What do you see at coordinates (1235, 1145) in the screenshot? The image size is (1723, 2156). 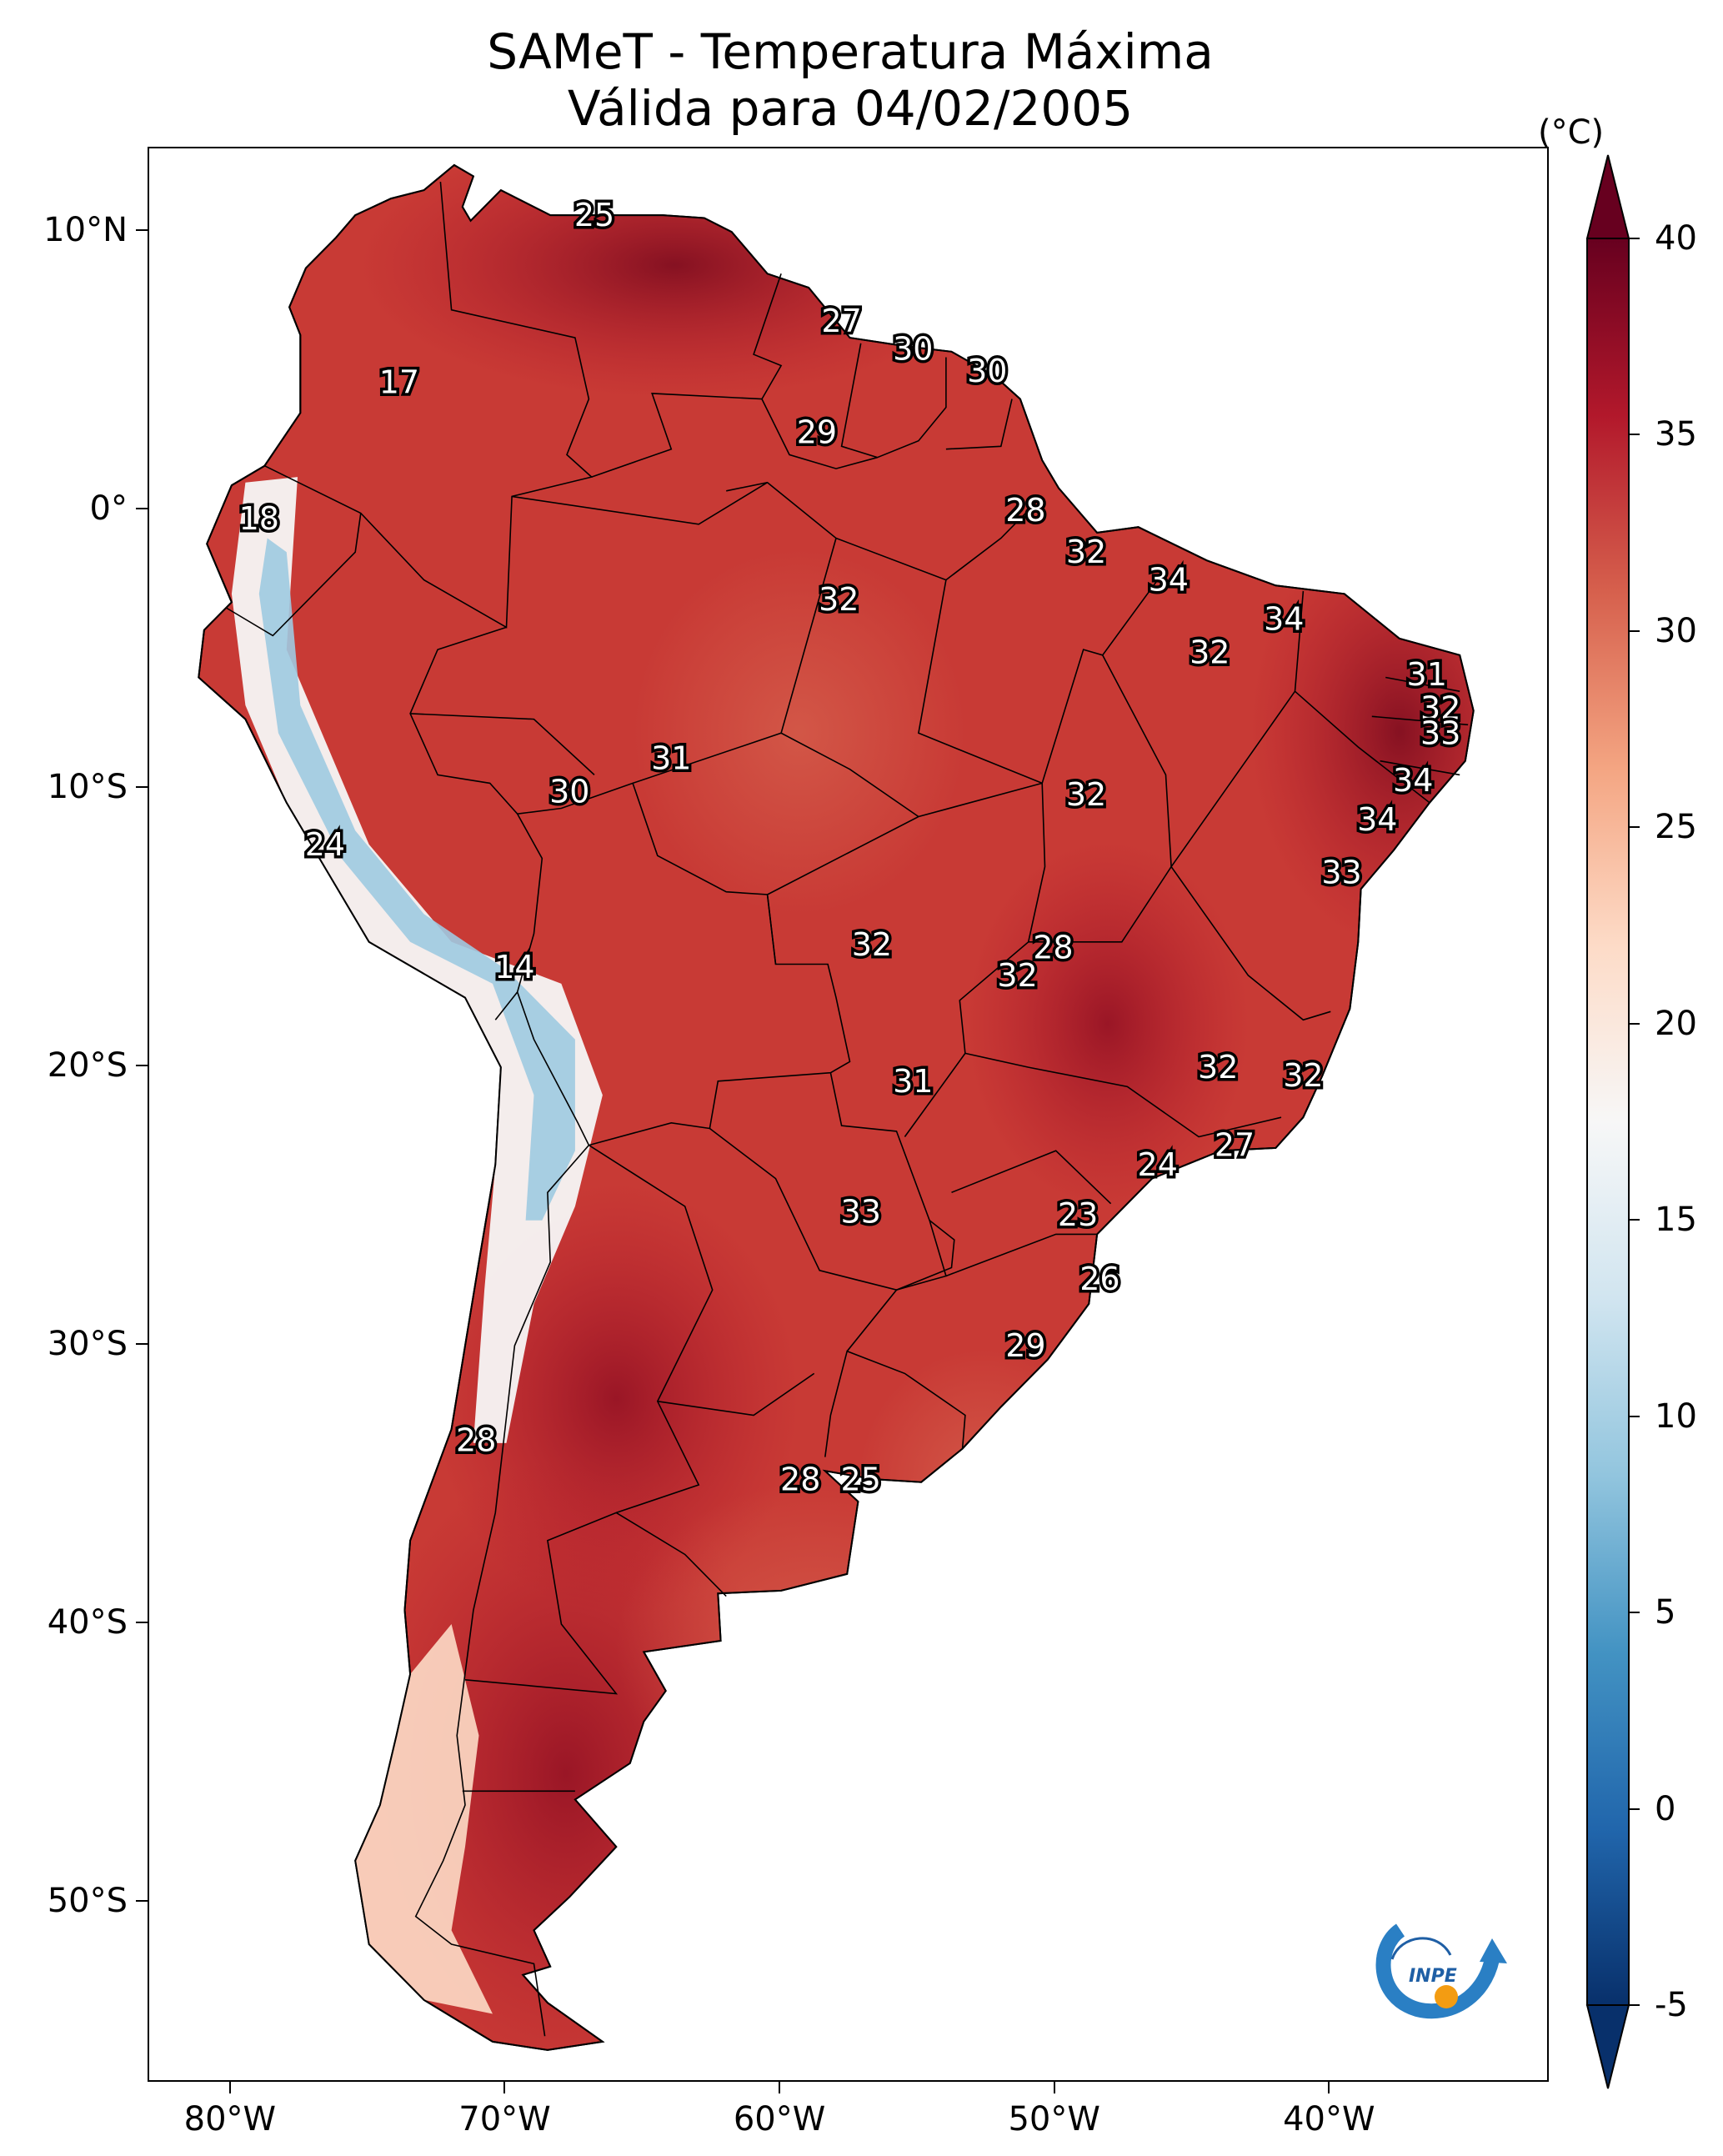 I see `temperature-label: 27` at bounding box center [1235, 1145].